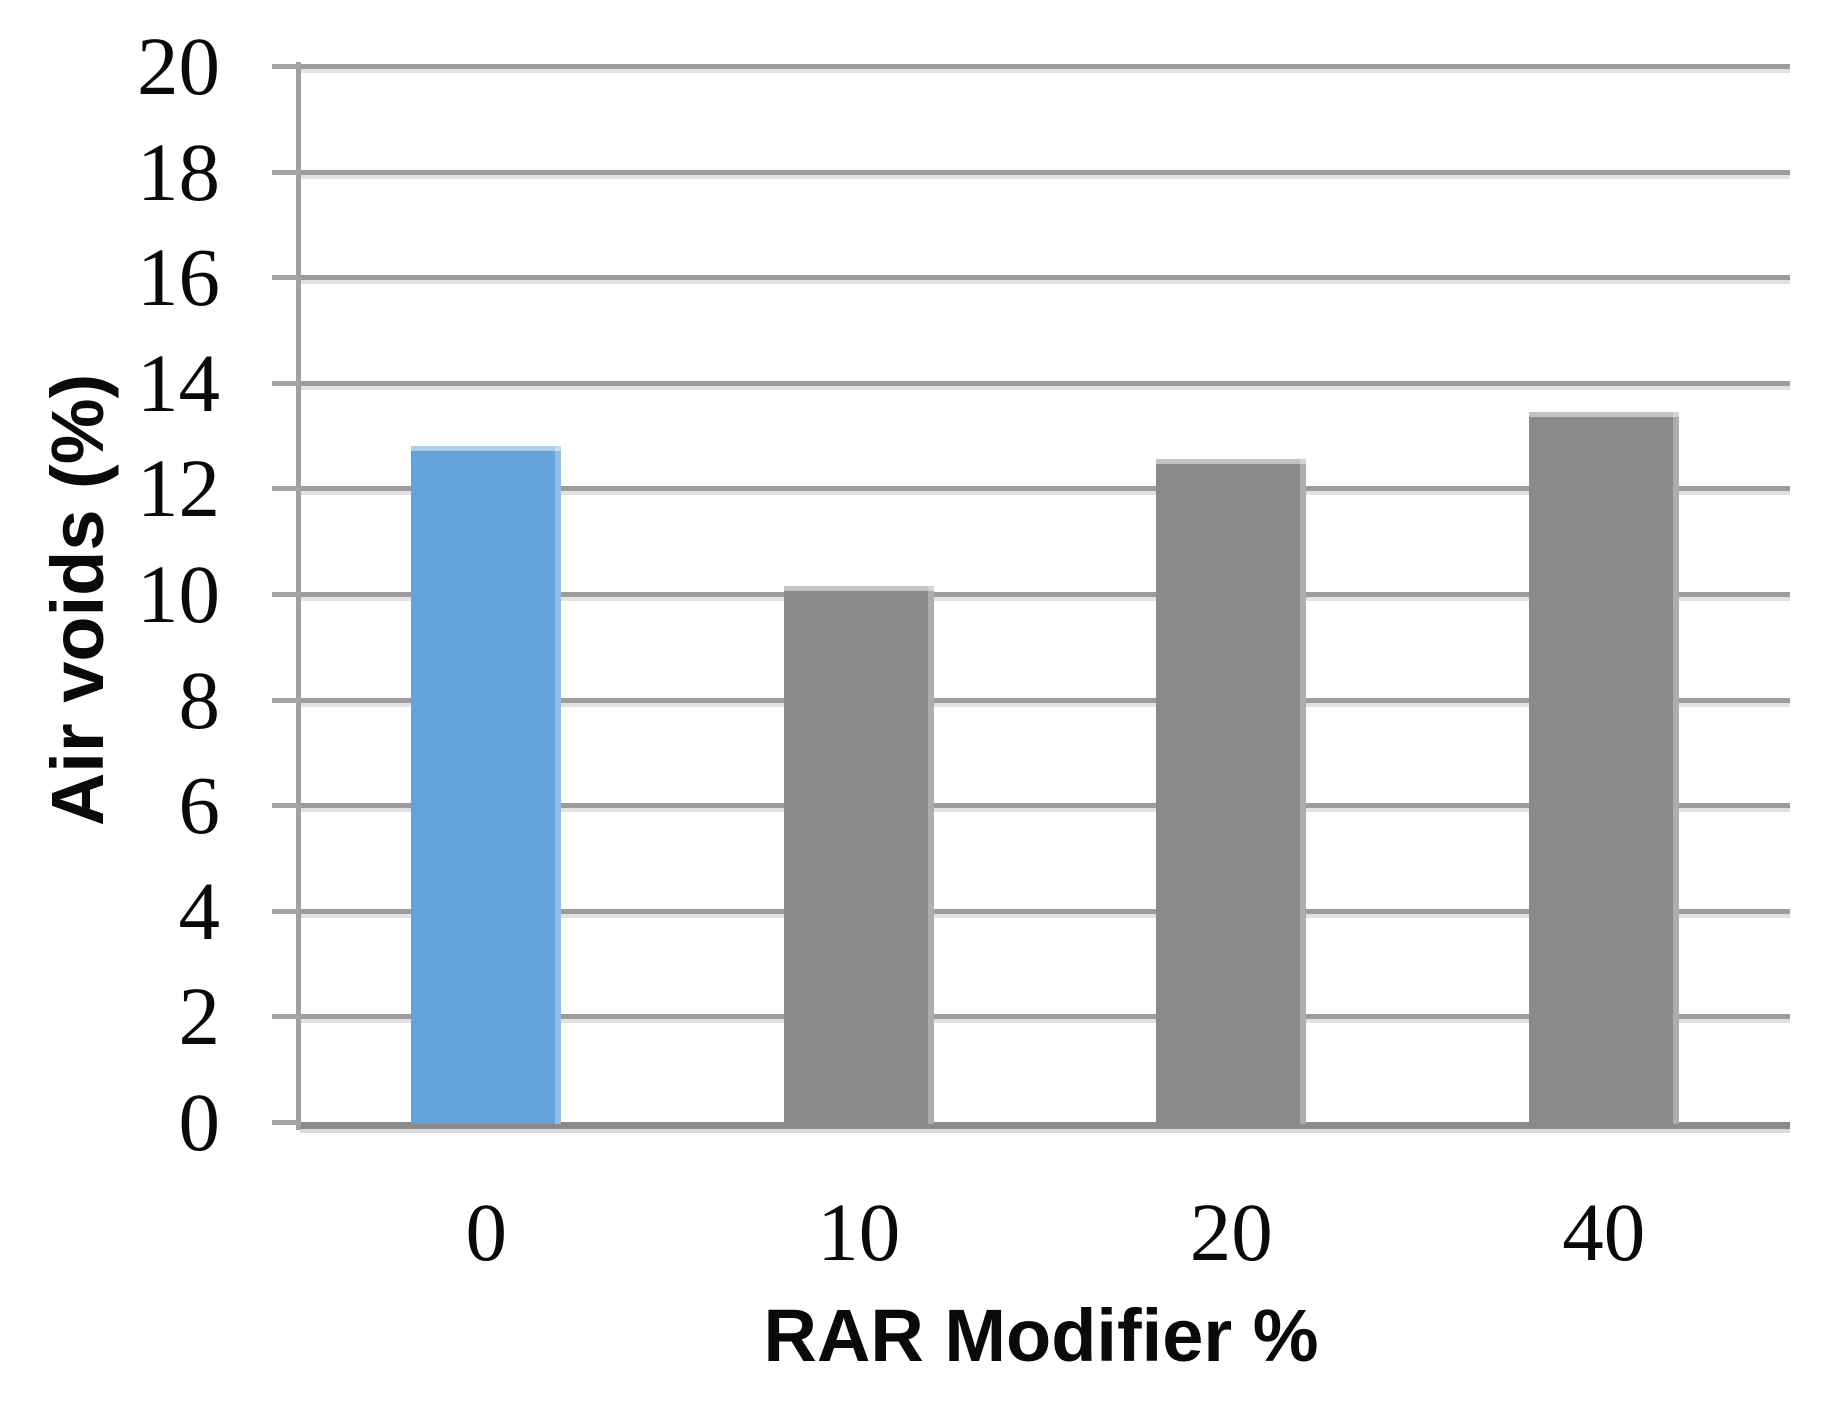 This screenshot has height=1404, width=1832. What do you see at coordinates (199, 1016) in the screenshot?
I see `y-tick-label: 2` at bounding box center [199, 1016].